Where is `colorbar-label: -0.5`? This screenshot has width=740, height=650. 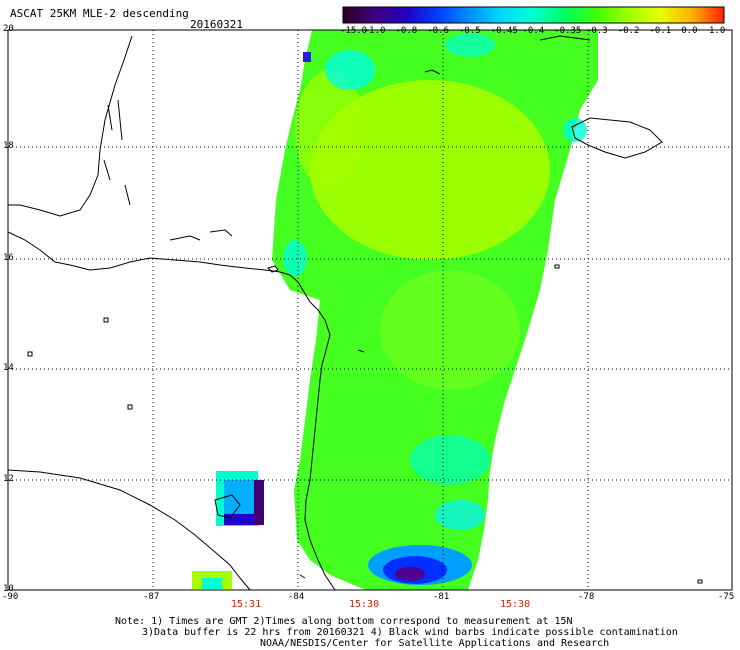 colorbar-label: -0.5 is located at coordinates (470, 31).